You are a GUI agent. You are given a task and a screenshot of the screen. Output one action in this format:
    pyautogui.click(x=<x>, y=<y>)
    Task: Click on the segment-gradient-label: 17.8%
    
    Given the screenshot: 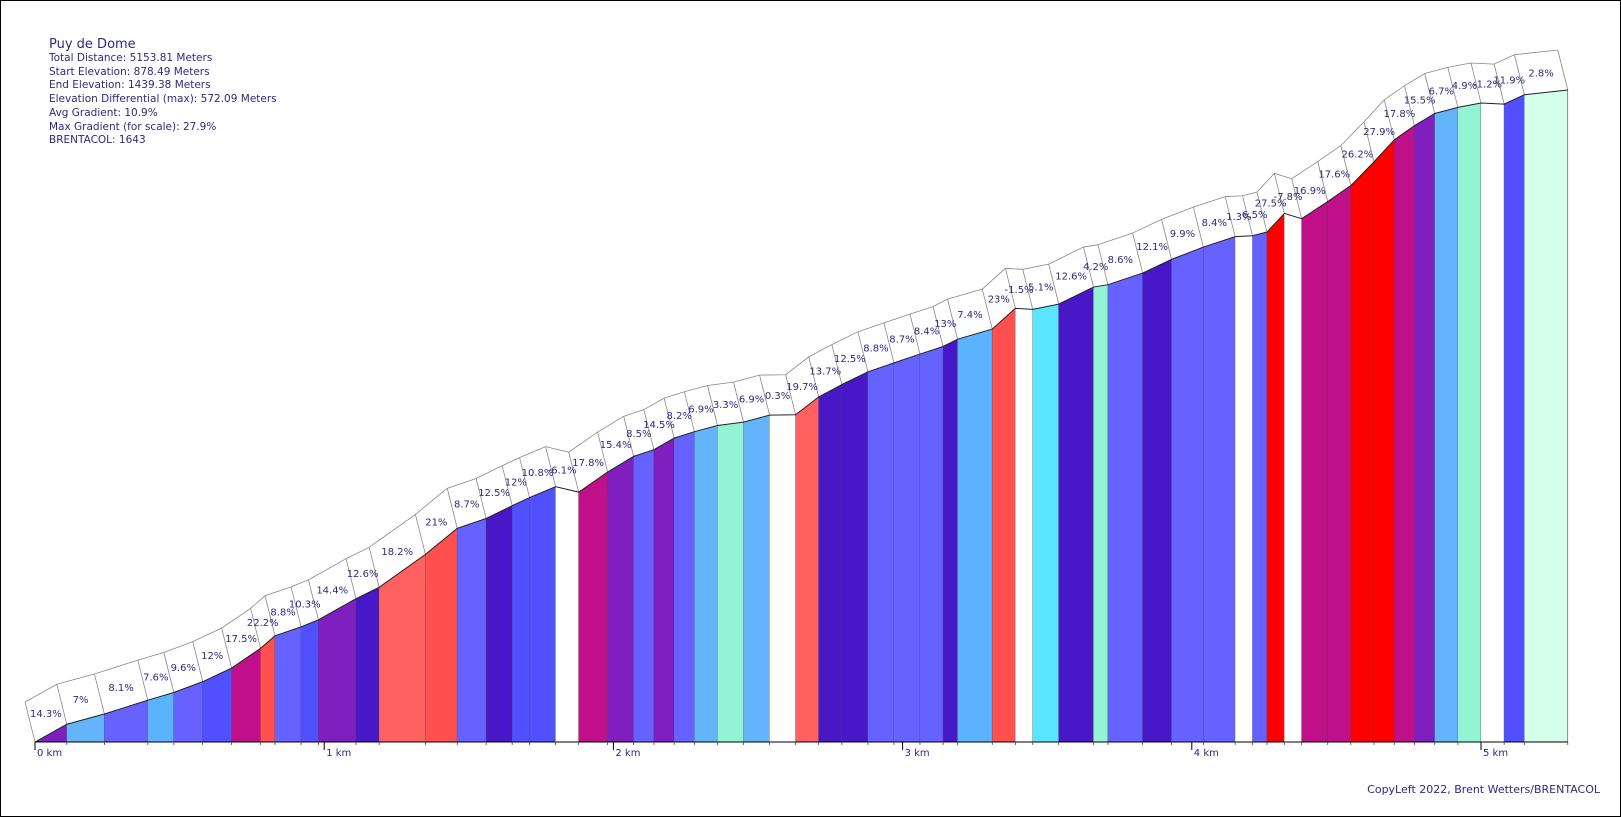 What is the action you would take?
    pyautogui.click(x=1399, y=114)
    